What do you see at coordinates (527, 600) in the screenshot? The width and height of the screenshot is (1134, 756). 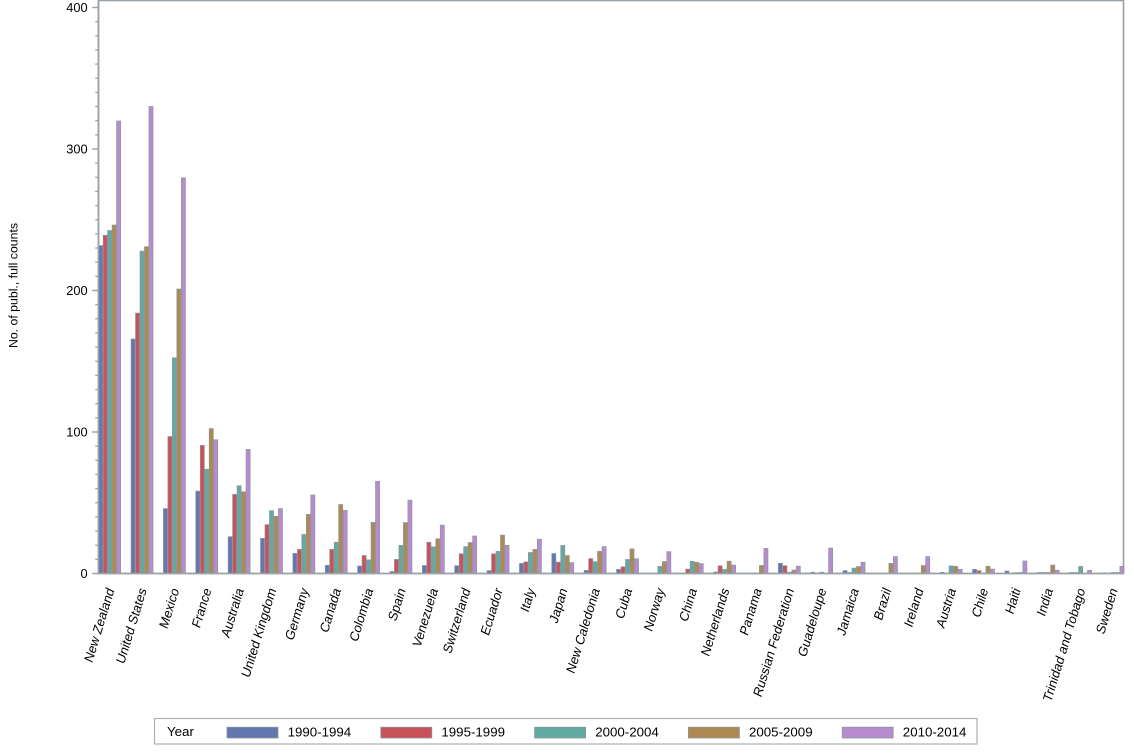 I see `svg-text: Italy` at bounding box center [527, 600].